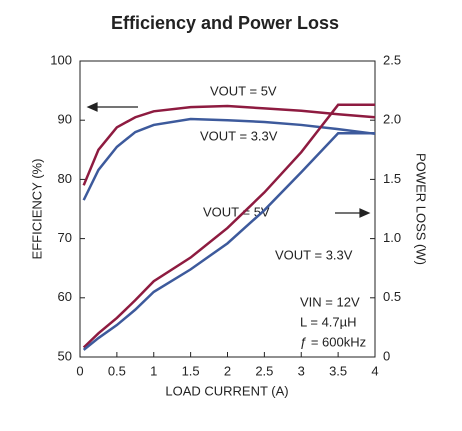 The width and height of the screenshot is (462, 431). I want to click on y-tick-label: 60, so click(65, 296).